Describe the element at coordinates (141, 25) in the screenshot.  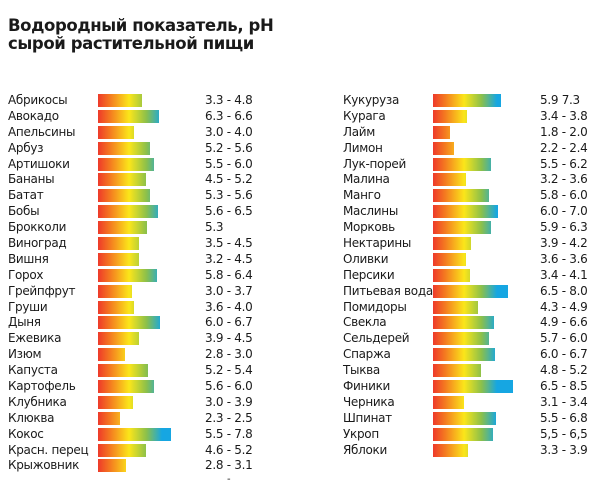
I see `title-line-1: Водородный показатель, pH` at that location.